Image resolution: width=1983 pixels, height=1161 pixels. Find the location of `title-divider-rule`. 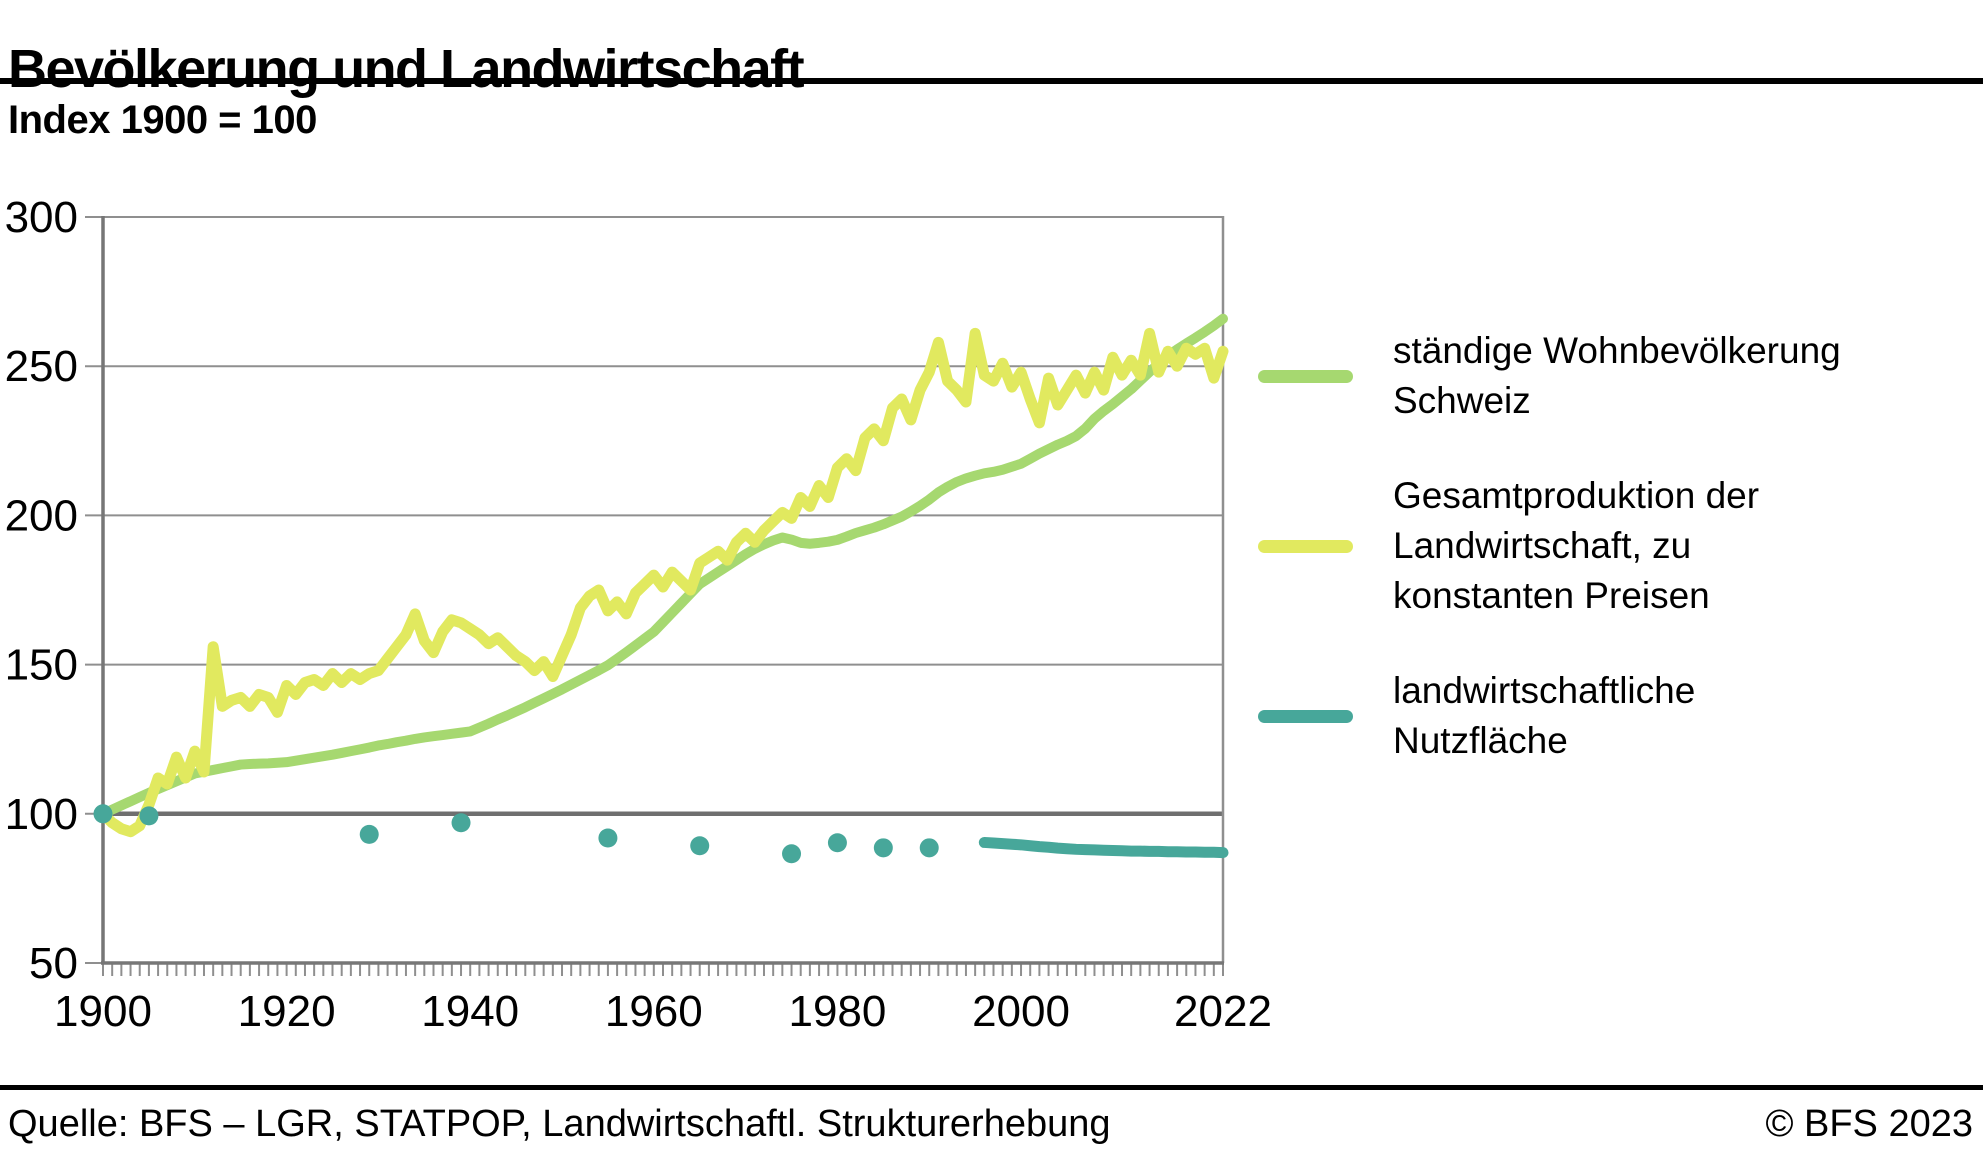

title-divider-rule is located at coordinates (991, 81).